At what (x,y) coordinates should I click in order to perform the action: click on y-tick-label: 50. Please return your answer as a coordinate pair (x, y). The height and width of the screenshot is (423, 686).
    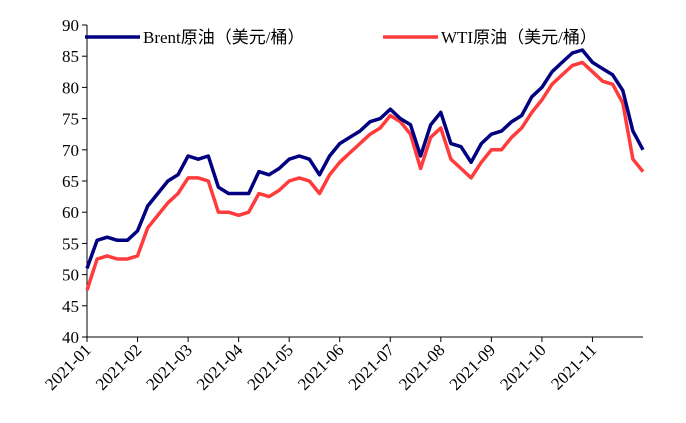
    Looking at the image, I should click on (70, 275).